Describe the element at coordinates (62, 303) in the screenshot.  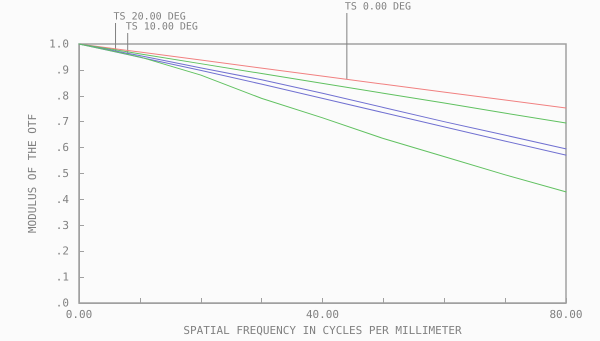
I see `y-tick-label: .0` at that location.